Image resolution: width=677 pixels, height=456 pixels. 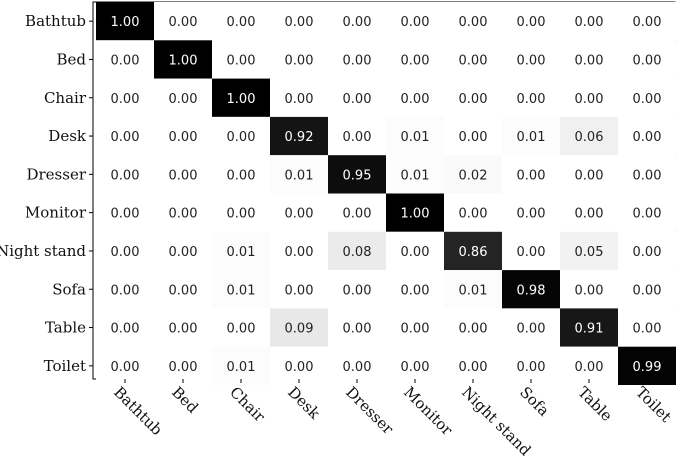 What do you see at coordinates (241, 175) in the screenshot?
I see `cell-value-dresser-chair: 0.00` at bounding box center [241, 175].